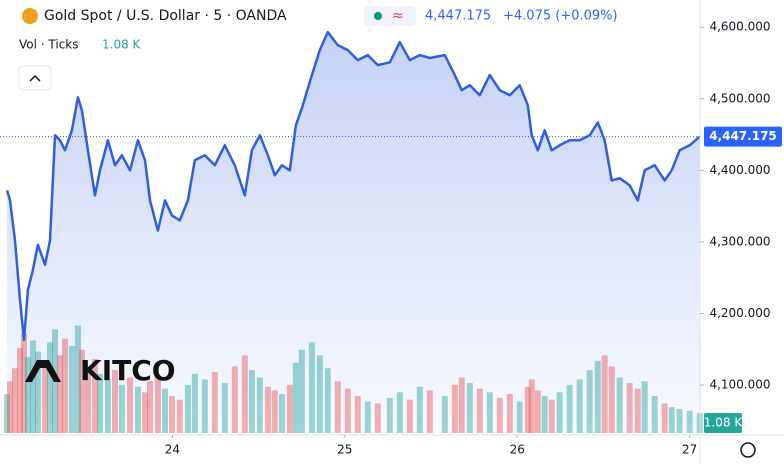 This screenshot has height=467, width=784. What do you see at coordinates (739, 170) in the screenshot?
I see `y-tick-label: 4,400.000` at bounding box center [739, 170].